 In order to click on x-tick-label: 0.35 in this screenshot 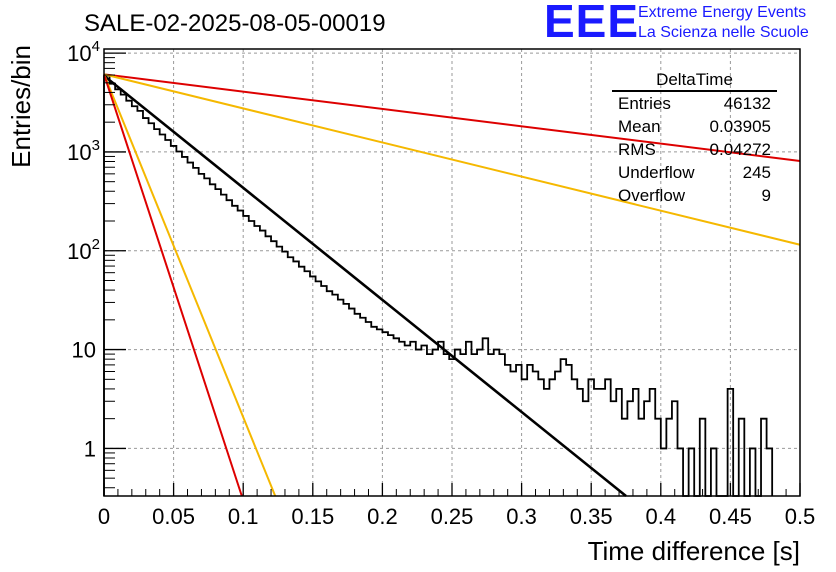, I will do `click(591, 516)`.